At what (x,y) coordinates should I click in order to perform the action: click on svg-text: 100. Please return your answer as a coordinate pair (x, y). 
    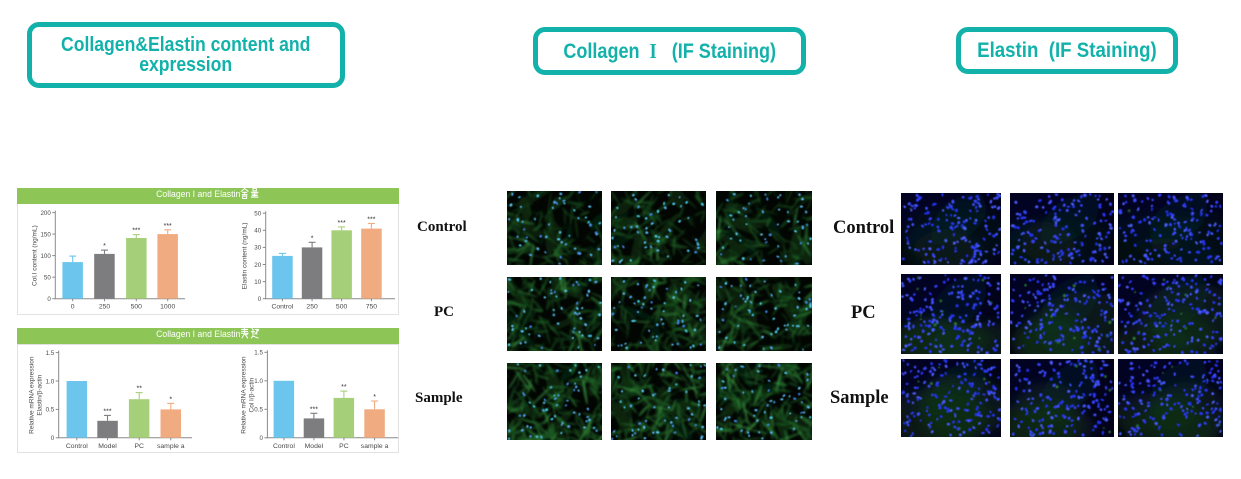
    Looking at the image, I should click on (45, 256).